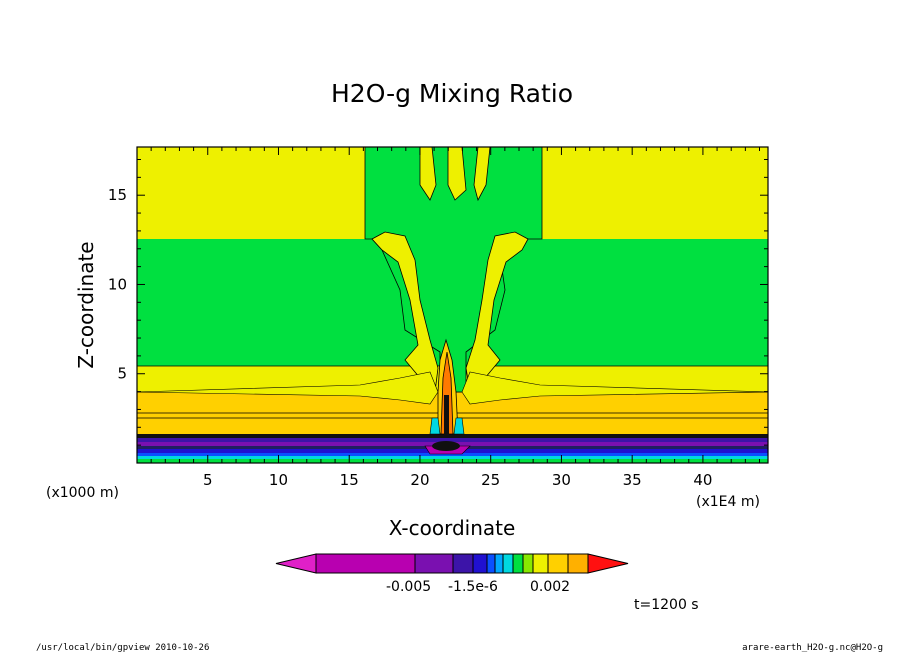 The image size is (904, 654). What do you see at coordinates (550, 587) in the screenshot?
I see `colorbar-label: 0.002` at bounding box center [550, 587].